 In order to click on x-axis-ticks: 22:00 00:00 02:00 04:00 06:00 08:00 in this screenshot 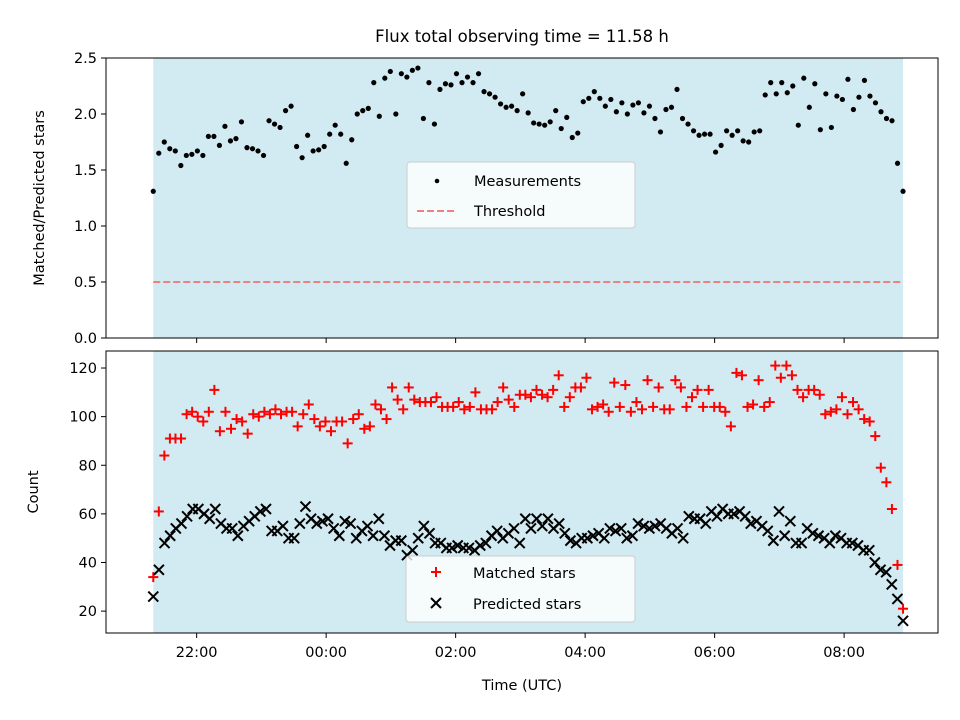, I will do `click(520, 647)`.